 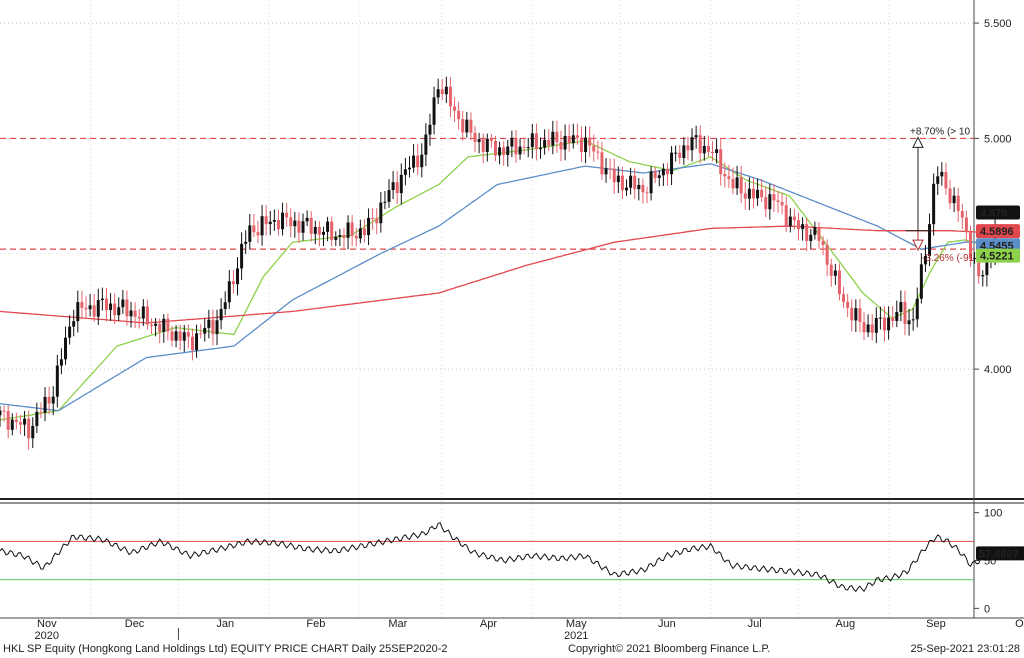 What do you see at coordinates (755, 624) in the screenshot?
I see `month-label: Jul` at bounding box center [755, 624].